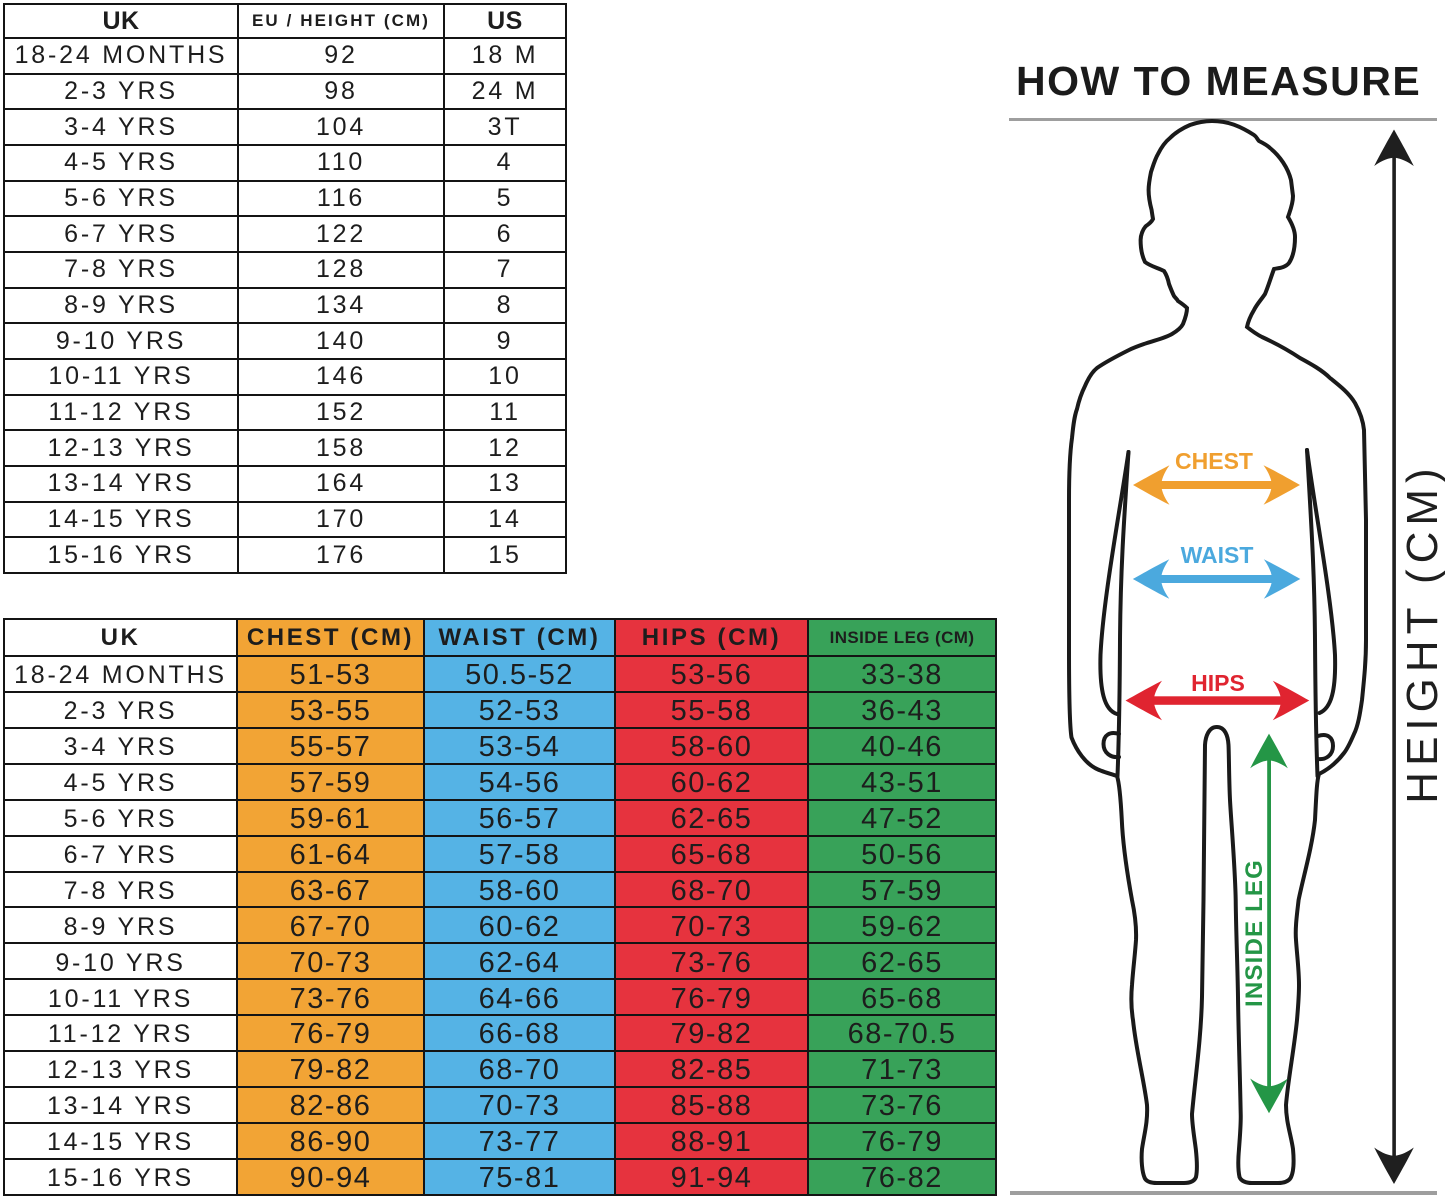 The height and width of the screenshot is (1199, 1445). Describe the element at coordinates (1421, 632) in the screenshot. I see `svg-text: HEIGHT (CM)` at that location.